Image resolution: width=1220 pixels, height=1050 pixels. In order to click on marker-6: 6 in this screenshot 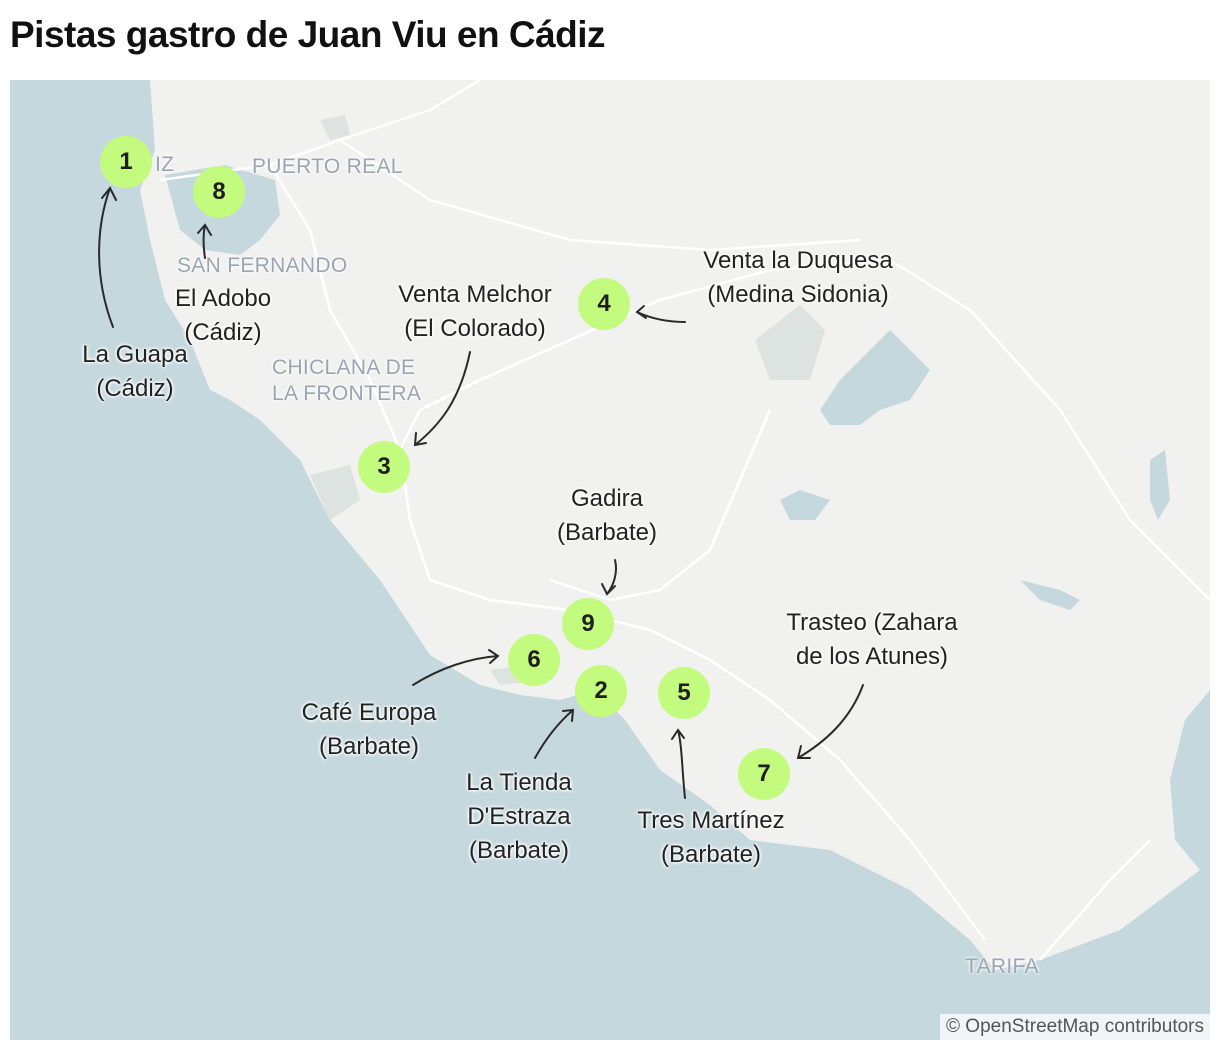, I will do `click(534, 660)`.